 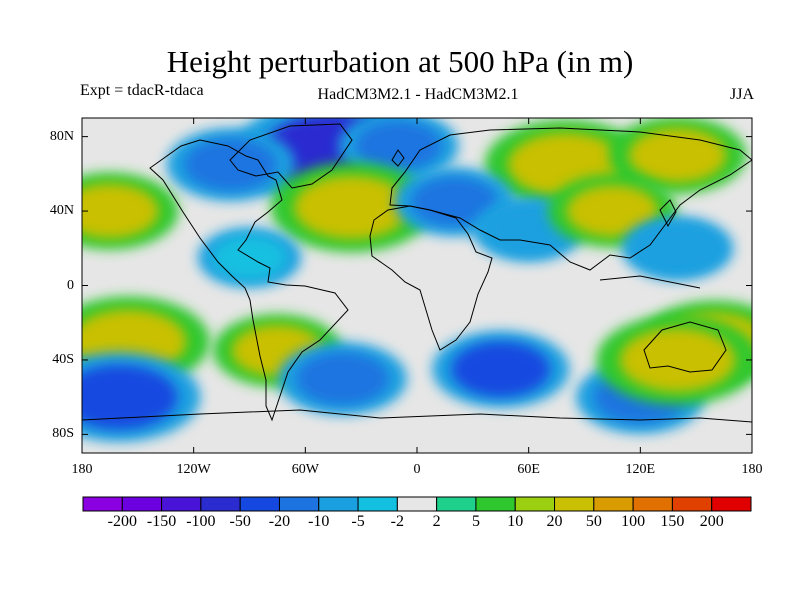 I want to click on colorbar-label: 150, so click(x=672, y=521).